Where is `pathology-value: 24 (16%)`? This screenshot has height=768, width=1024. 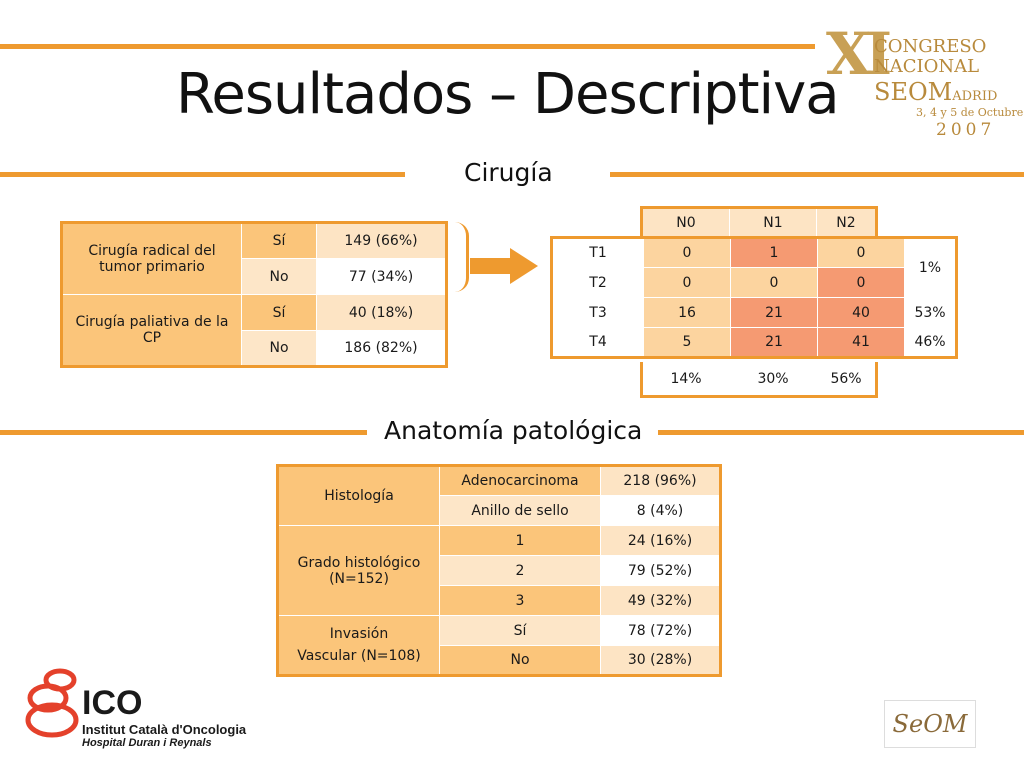 pathology-value: 24 (16%) is located at coordinates (660, 540).